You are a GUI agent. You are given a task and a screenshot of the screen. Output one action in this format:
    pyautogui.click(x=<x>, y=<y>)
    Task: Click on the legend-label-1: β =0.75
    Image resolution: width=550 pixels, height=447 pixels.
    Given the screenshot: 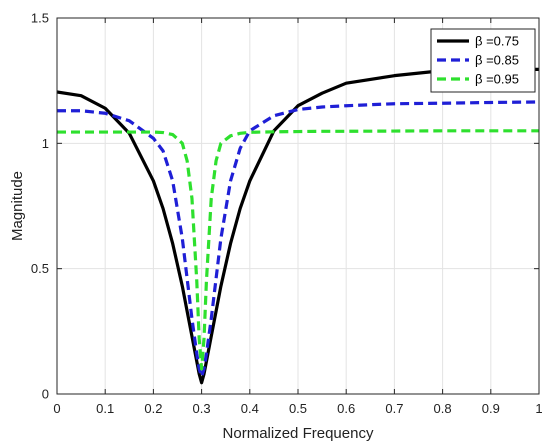 What is the action you would take?
    pyautogui.click(x=497, y=41)
    